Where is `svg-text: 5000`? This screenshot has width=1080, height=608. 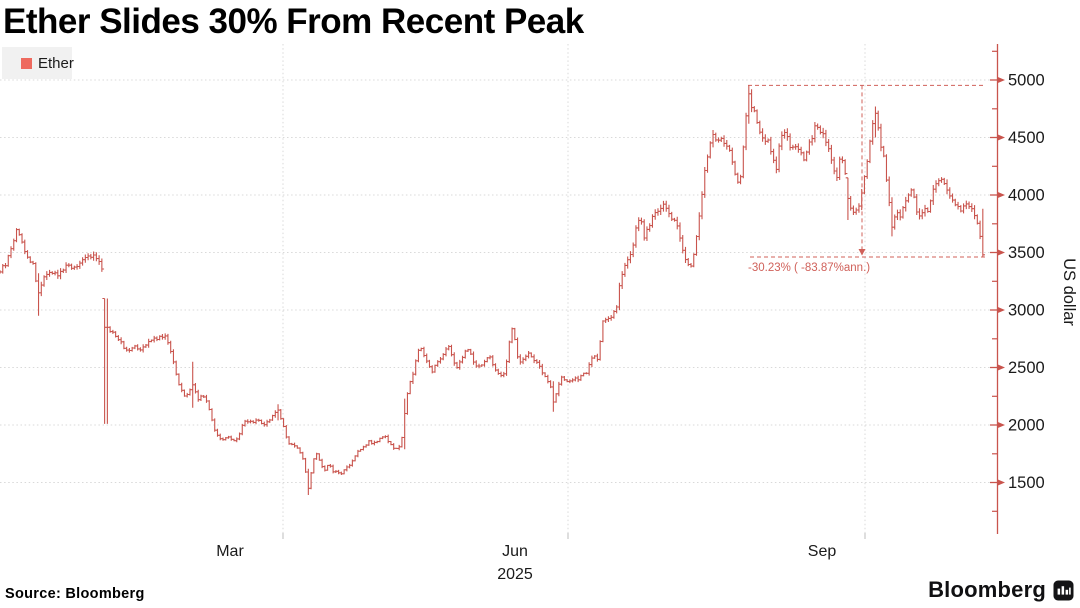
svg-text: 5000 is located at coordinates (1026, 81).